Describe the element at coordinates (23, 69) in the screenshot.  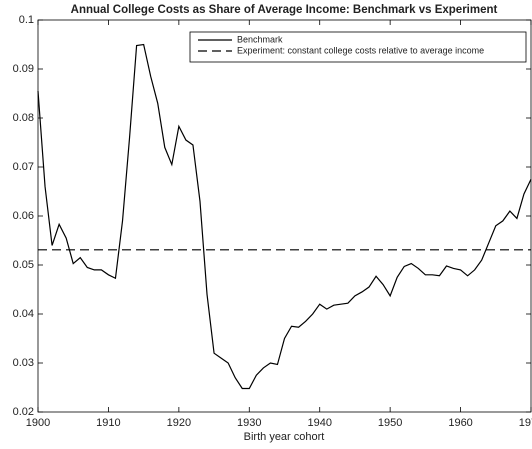
I see `y-tick-label: 0.09` at that location.